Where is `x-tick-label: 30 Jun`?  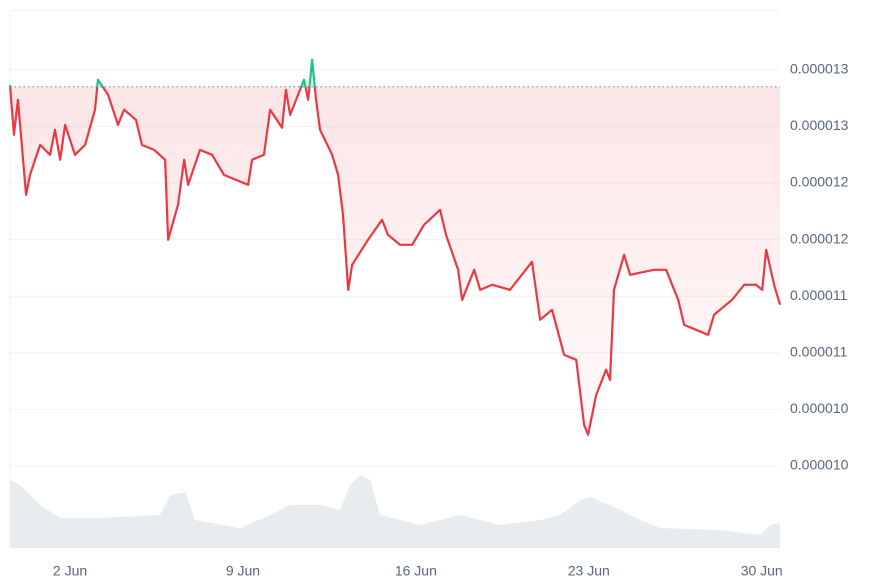 x-tick-label: 30 Jun is located at coordinates (762, 571).